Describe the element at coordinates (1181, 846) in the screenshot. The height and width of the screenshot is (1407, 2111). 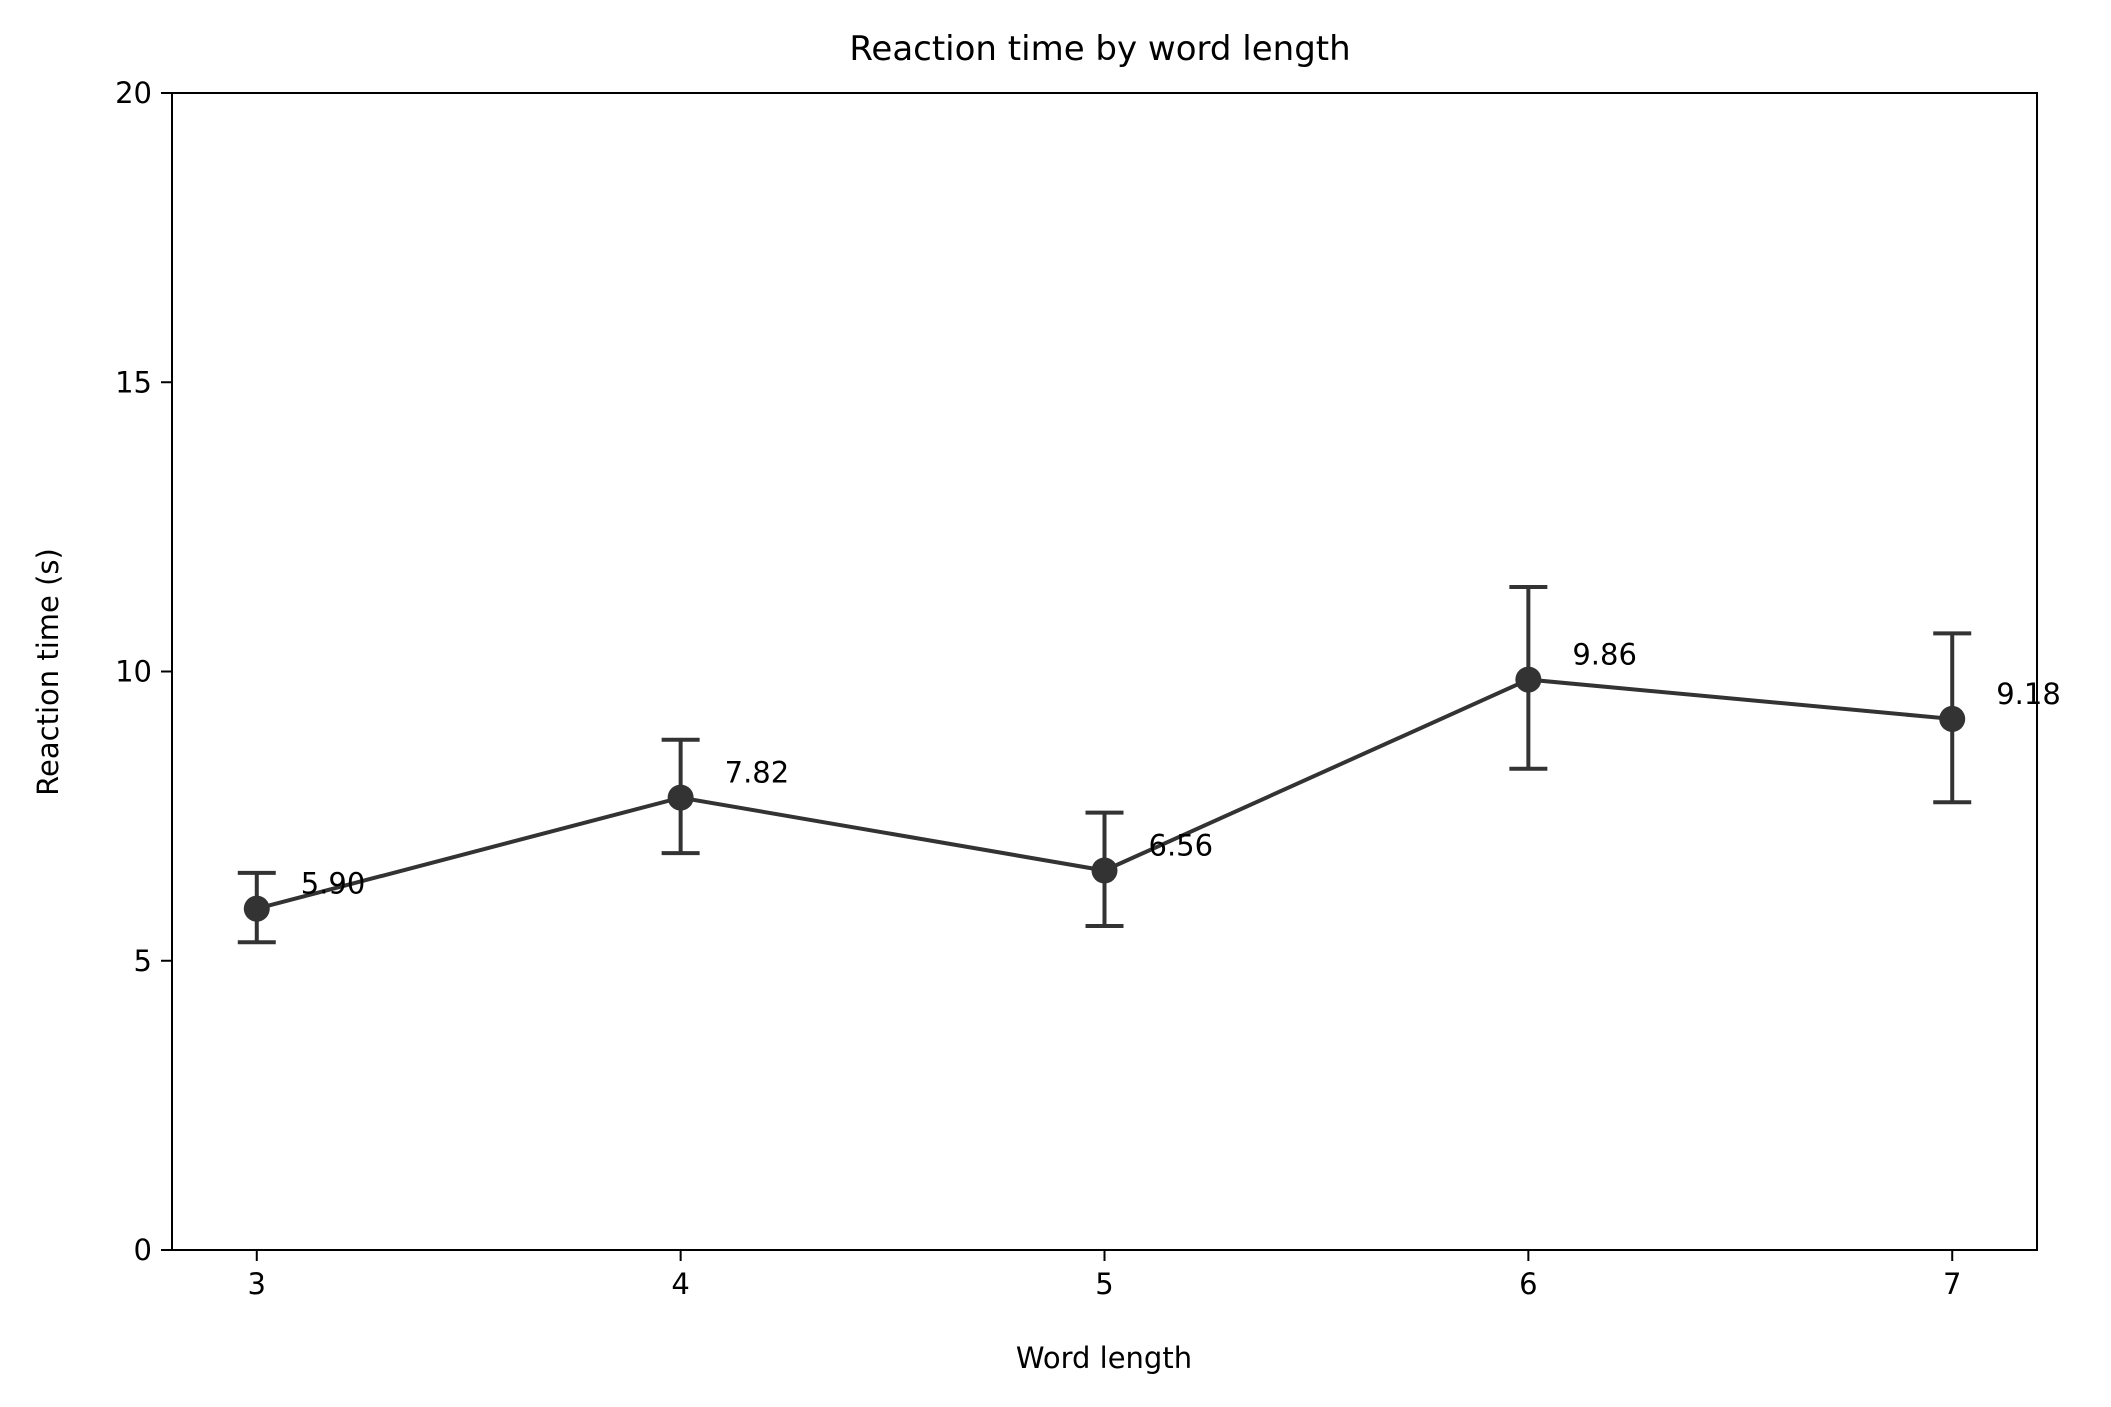
I see `data-label: 6.56` at that location.